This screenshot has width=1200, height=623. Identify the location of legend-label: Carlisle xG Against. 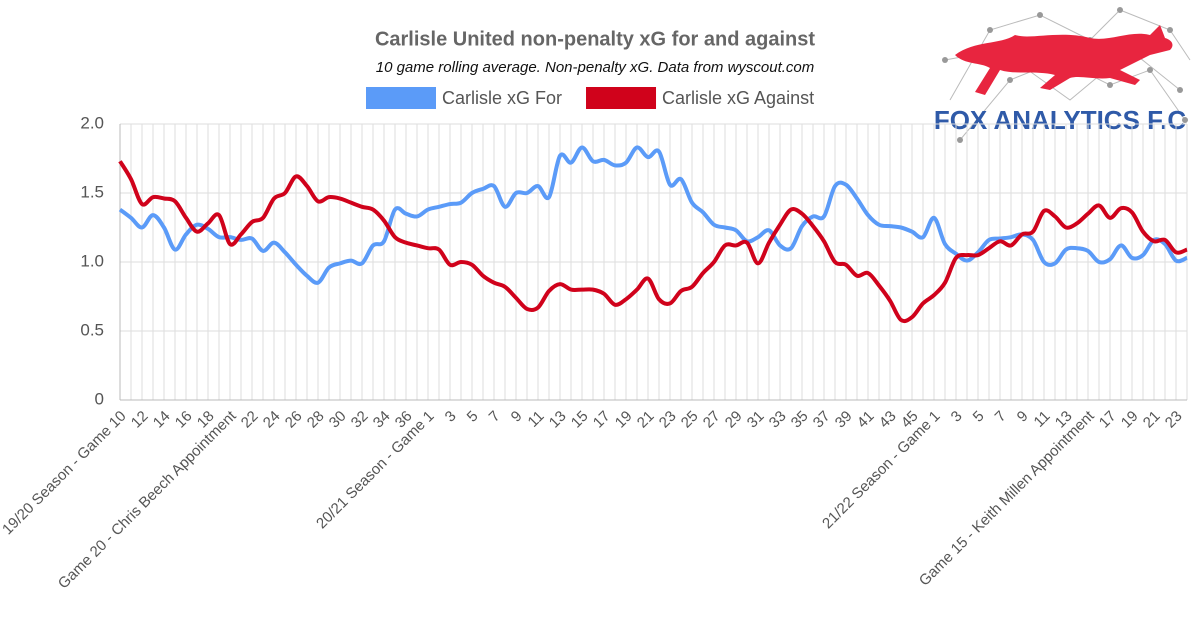
(738, 98).